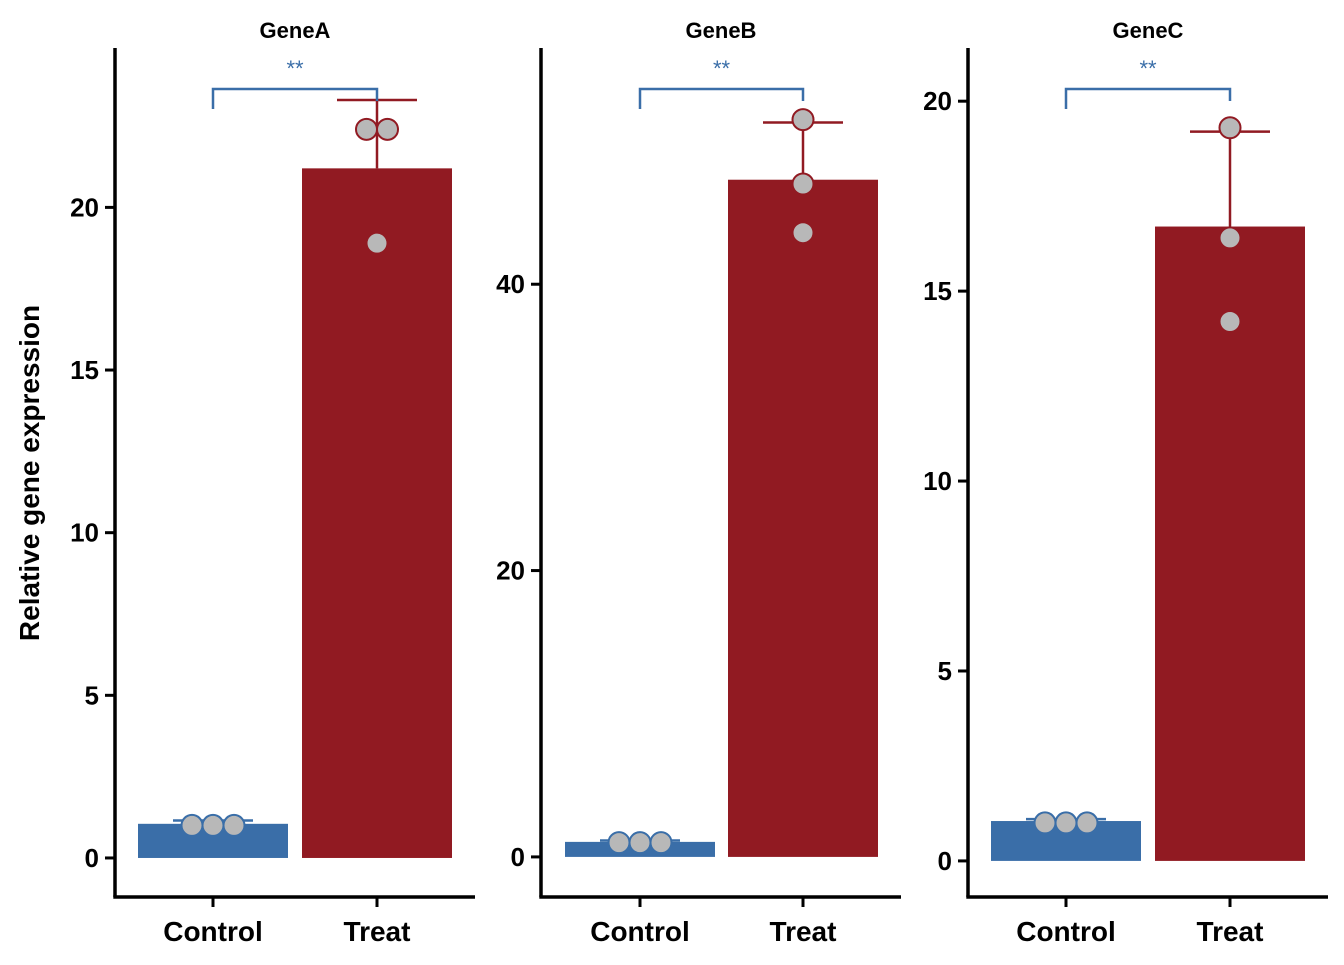 The width and height of the screenshot is (1344, 965). I want to click on y-axis-label: Relative gene expression, so click(29, 473).